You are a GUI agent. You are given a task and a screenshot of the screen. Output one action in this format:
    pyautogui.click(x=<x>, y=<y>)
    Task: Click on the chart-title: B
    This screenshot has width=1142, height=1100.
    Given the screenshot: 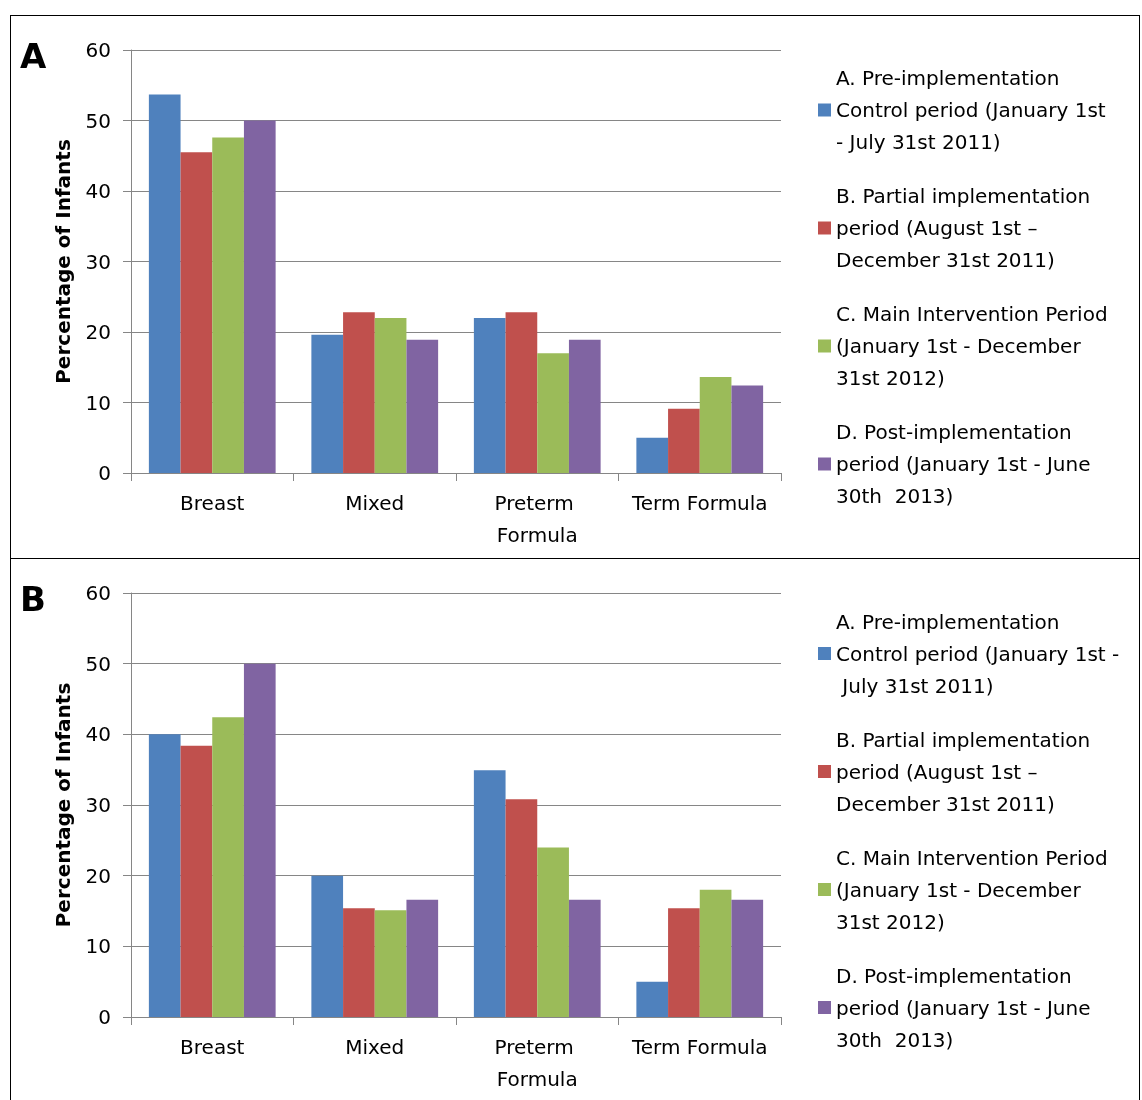 What is the action you would take?
    pyautogui.click(x=33, y=599)
    